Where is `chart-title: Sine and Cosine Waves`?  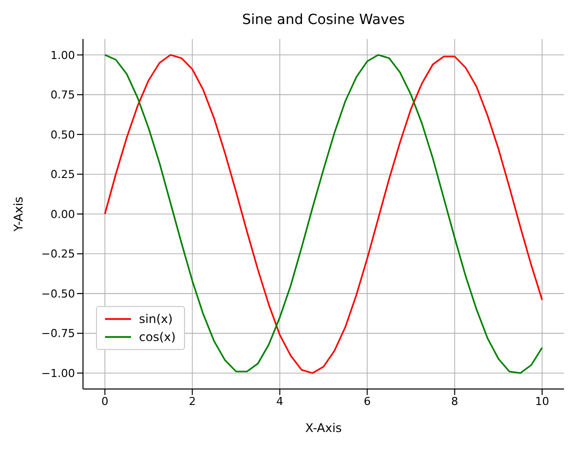
chart-title: Sine and Cosine Waves is located at coordinates (323, 20).